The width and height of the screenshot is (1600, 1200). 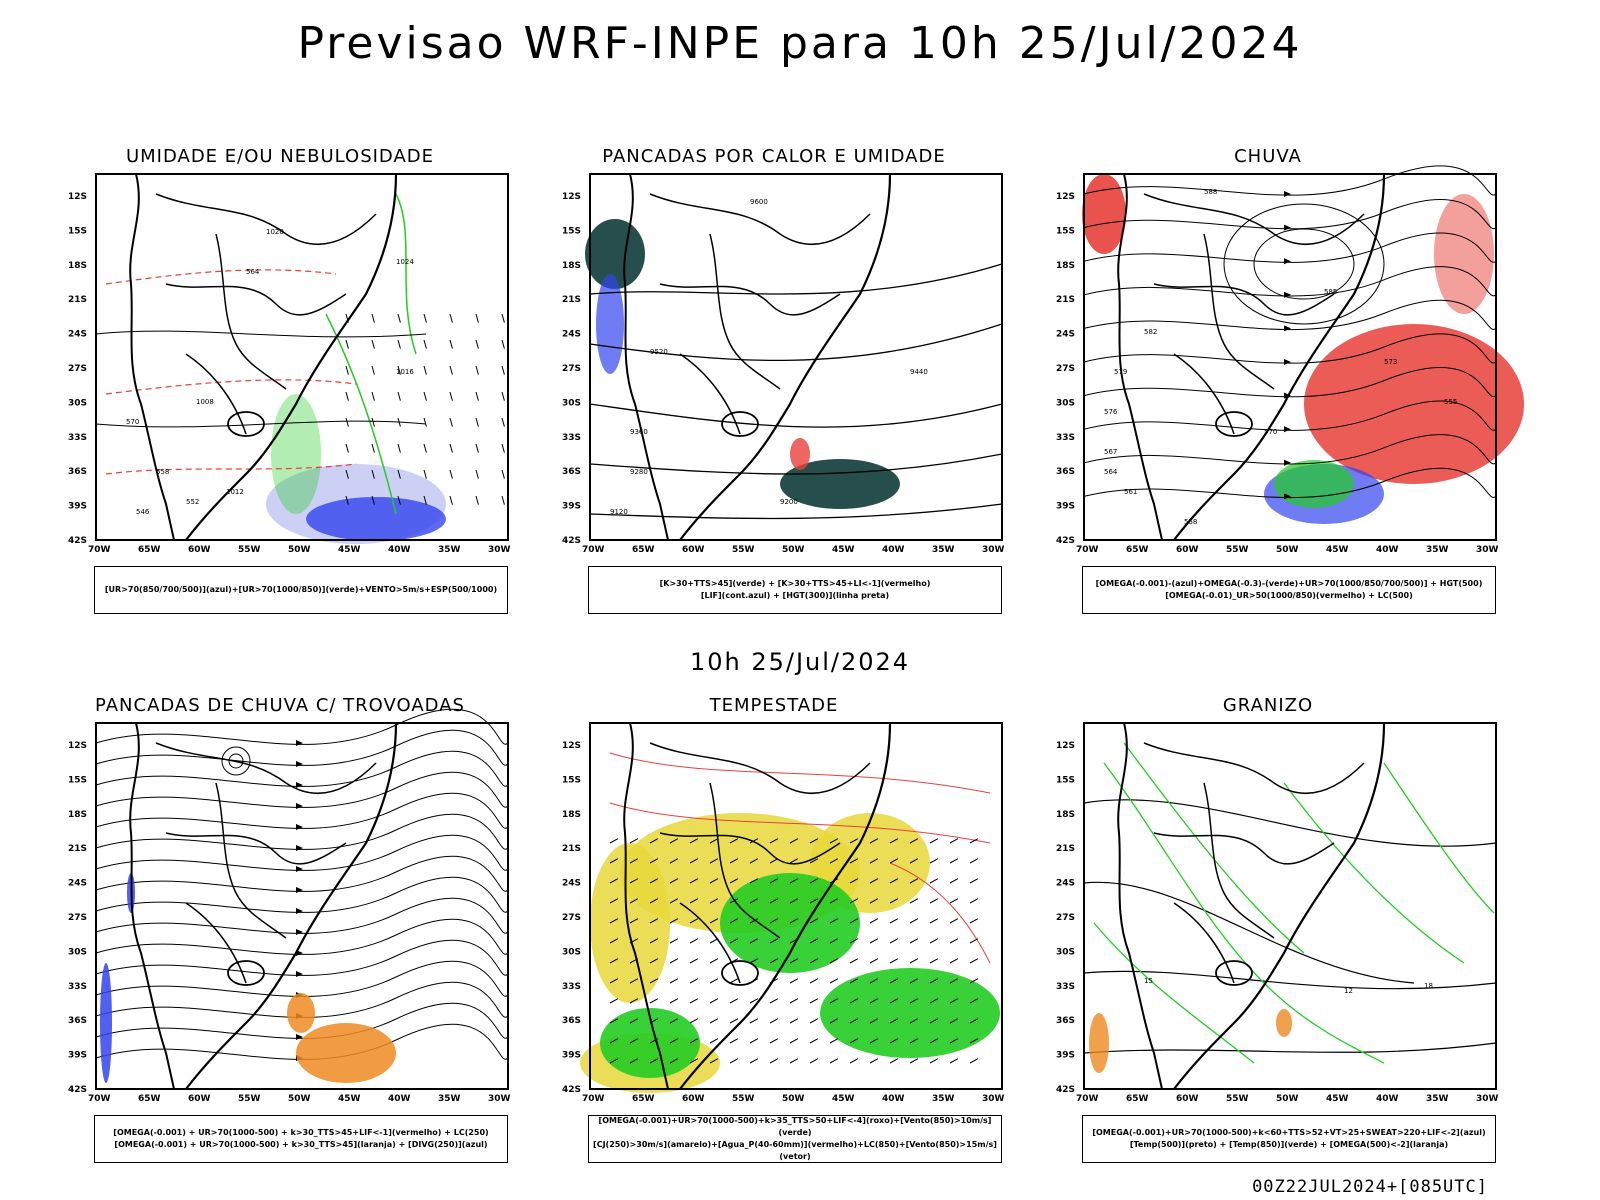 What do you see at coordinates (789, 502) in the screenshot?
I see `contour-label: 9200` at bounding box center [789, 502].